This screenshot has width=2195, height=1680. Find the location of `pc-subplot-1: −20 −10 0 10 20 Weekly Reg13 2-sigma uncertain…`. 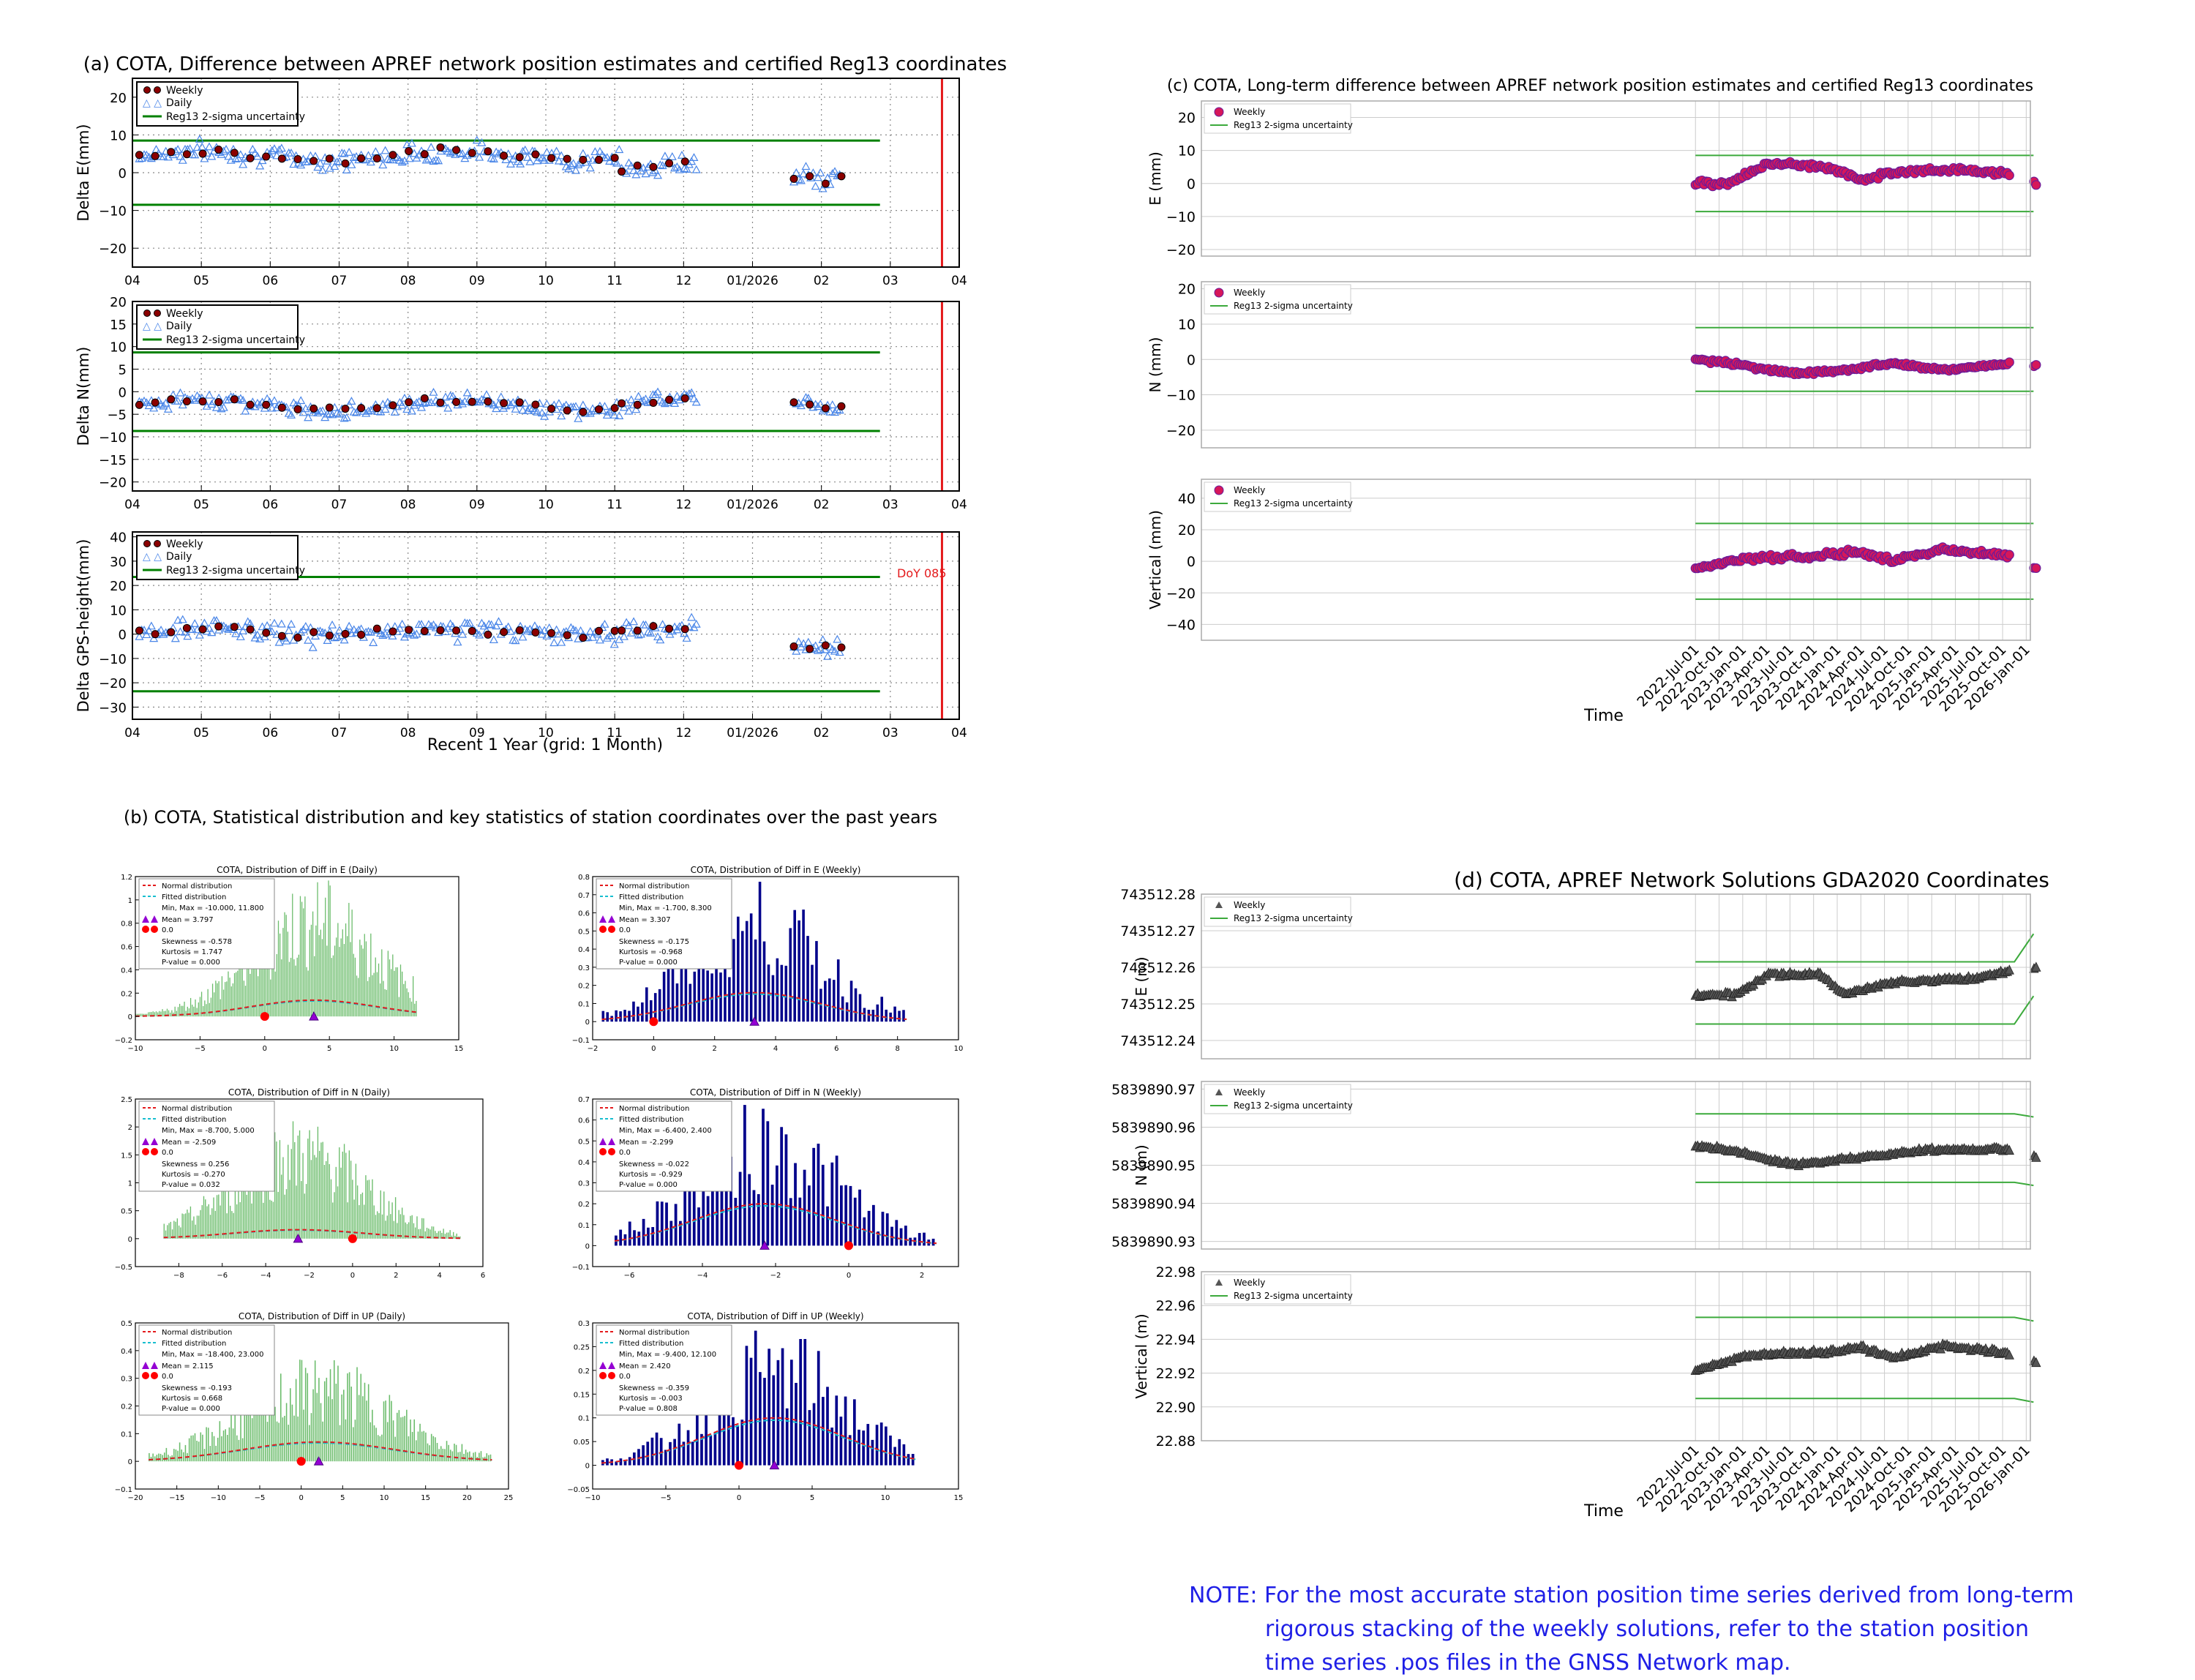

pc-subplot-1: −20 −10 0 10 20 Weekly Reg13 2-sigma uncertain… is located at coordinates (1594, 179).